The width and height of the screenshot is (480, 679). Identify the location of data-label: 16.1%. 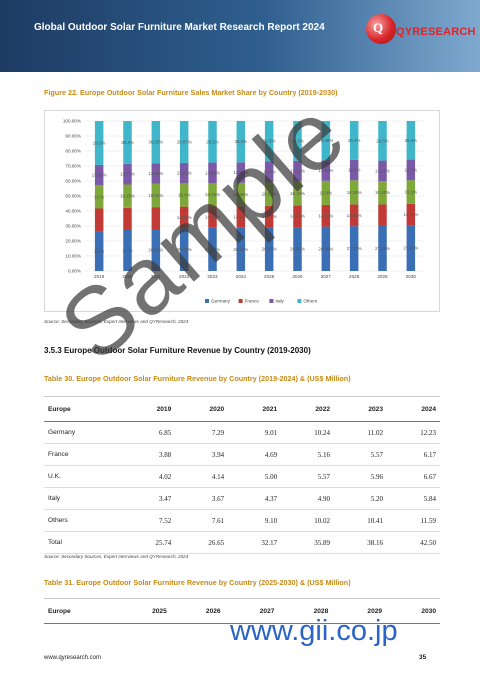
(411, 191).